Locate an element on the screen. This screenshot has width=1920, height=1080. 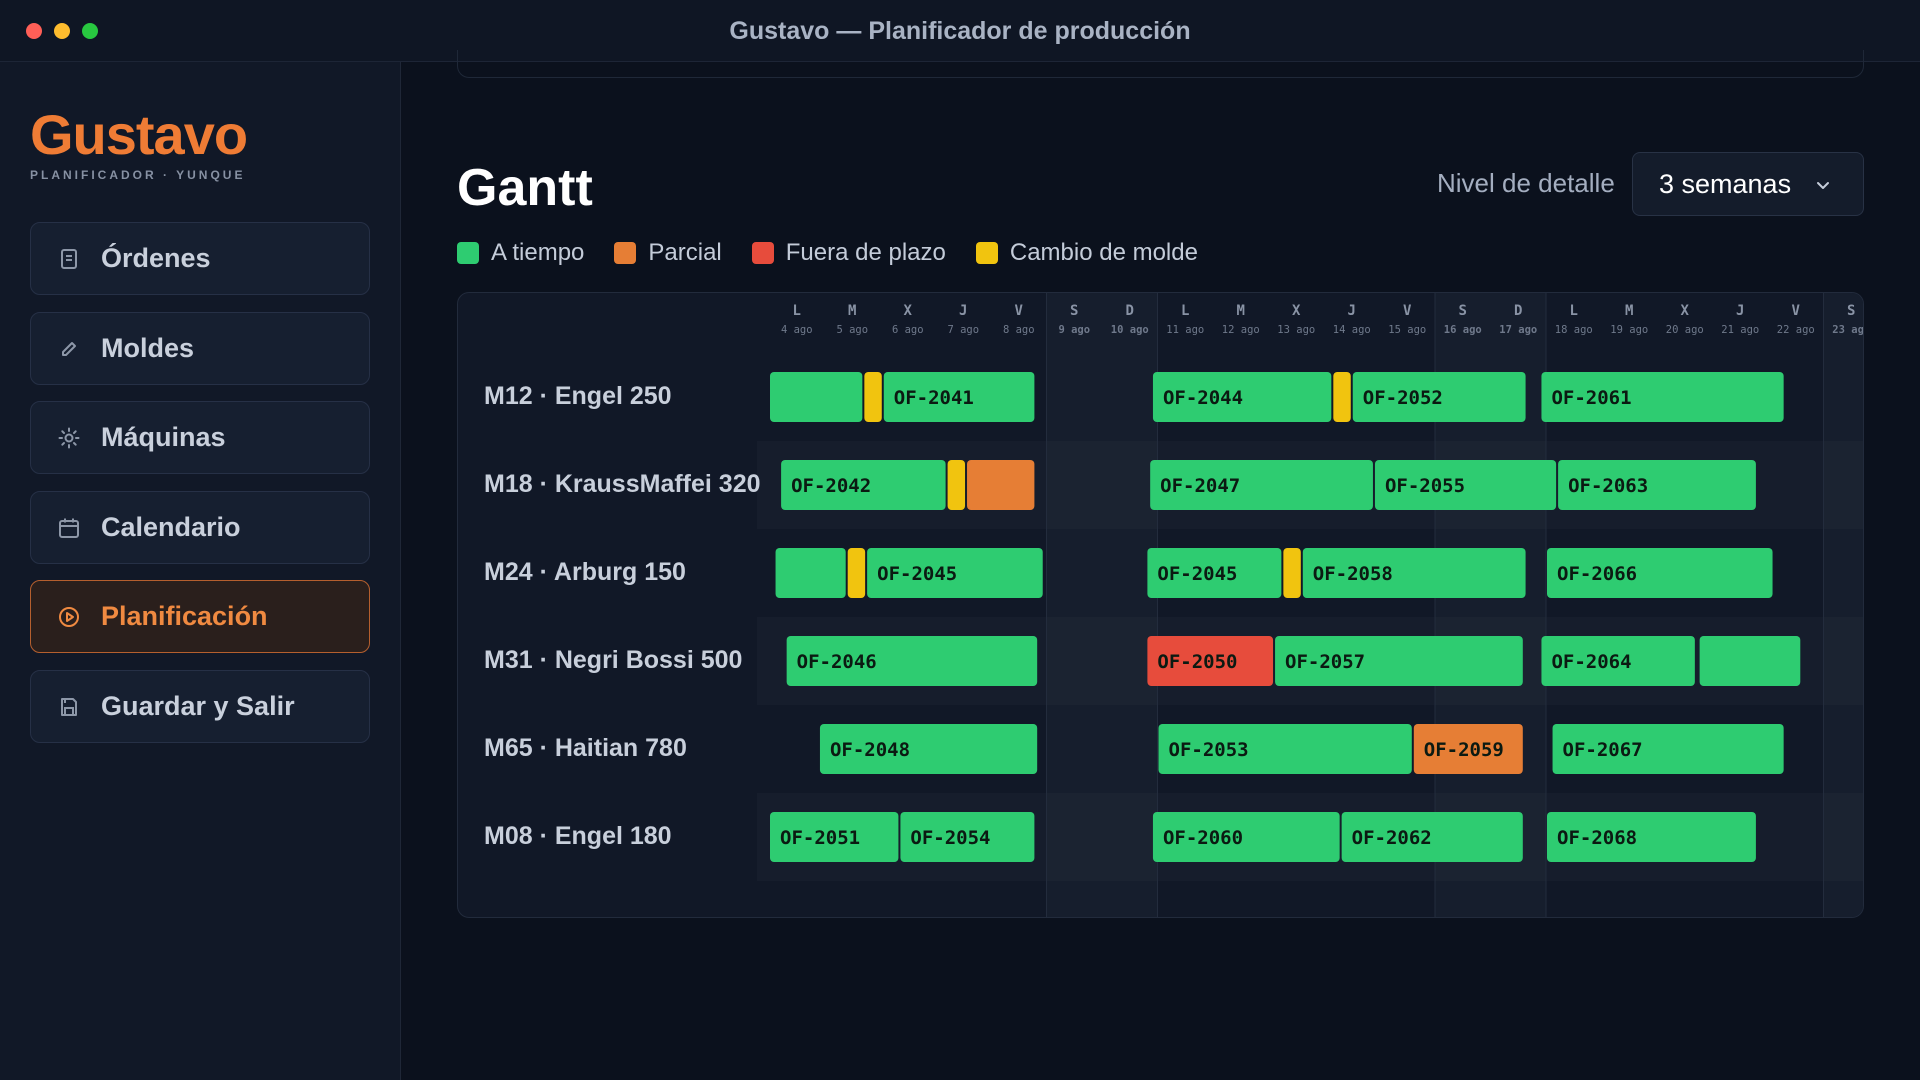
day-date: 13 ago is located at coordinates (1296, 330).